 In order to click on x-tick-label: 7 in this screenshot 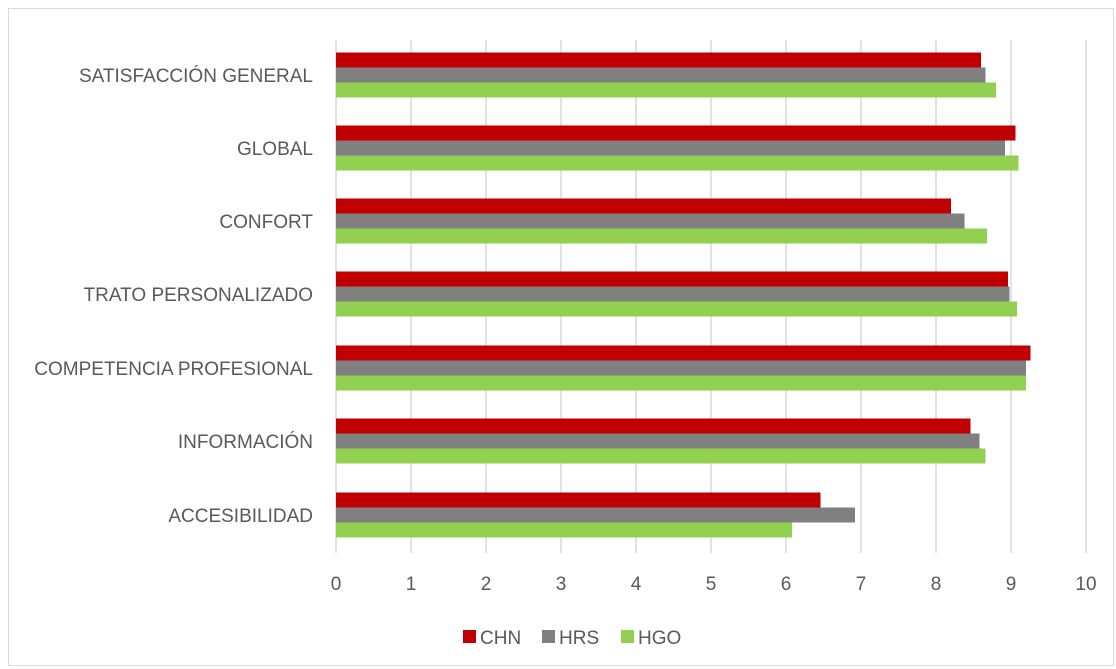, I will do `click(861, 584)`.